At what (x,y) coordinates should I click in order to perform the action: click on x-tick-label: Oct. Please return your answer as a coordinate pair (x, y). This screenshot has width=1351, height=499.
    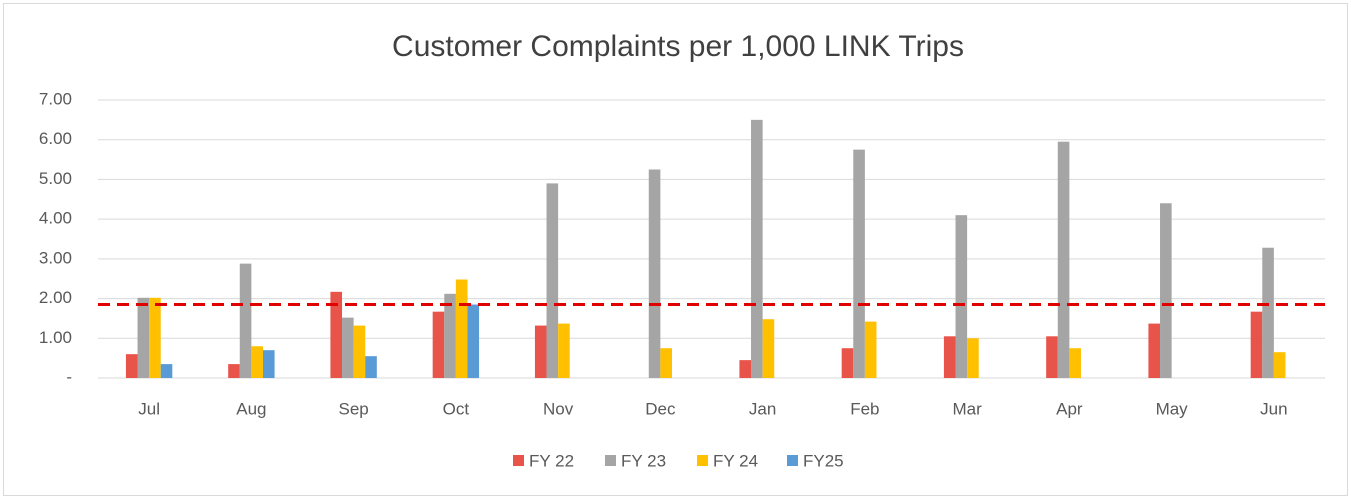
    Looking at the image, I should click on (456, 408).